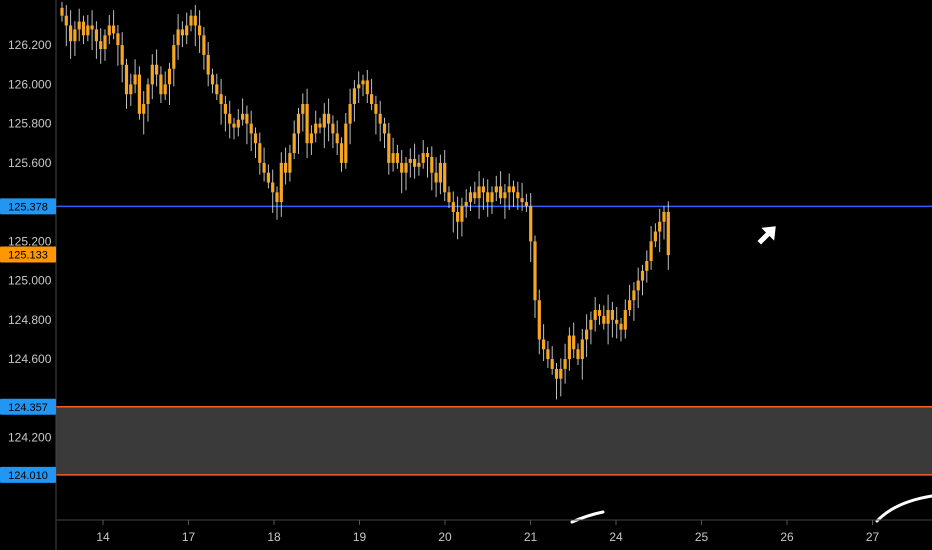 This screenshot has height=550, width=932. What do you see at coordinates (531, 537) in the screenshot?
I see `x-tick-label: 21` at bounding box center [531, 537].